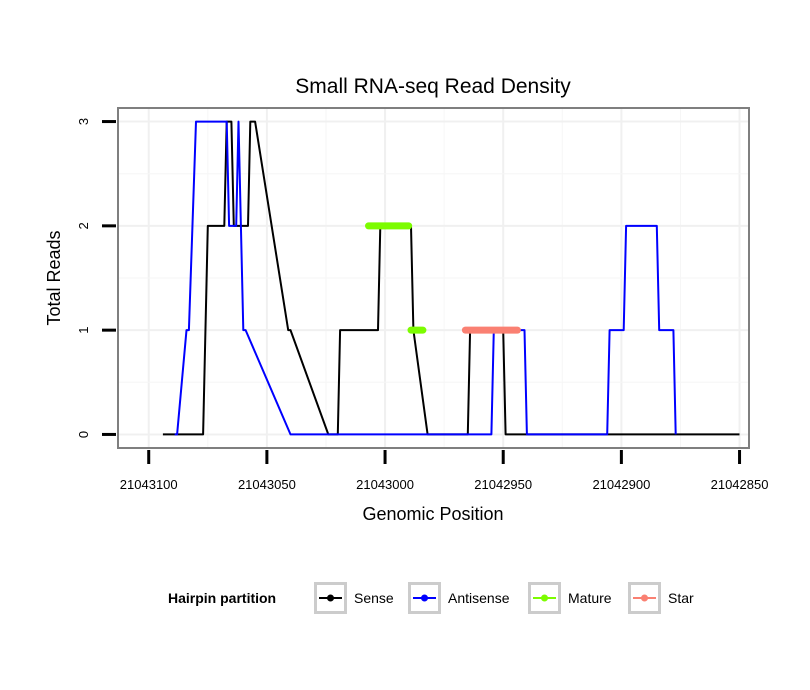 Image resolution: width=810 pixels, height=690 pixels. Describe the element at coordinates (83, 121) in the screenshot. I see `y-tick-label: 3` at that location.